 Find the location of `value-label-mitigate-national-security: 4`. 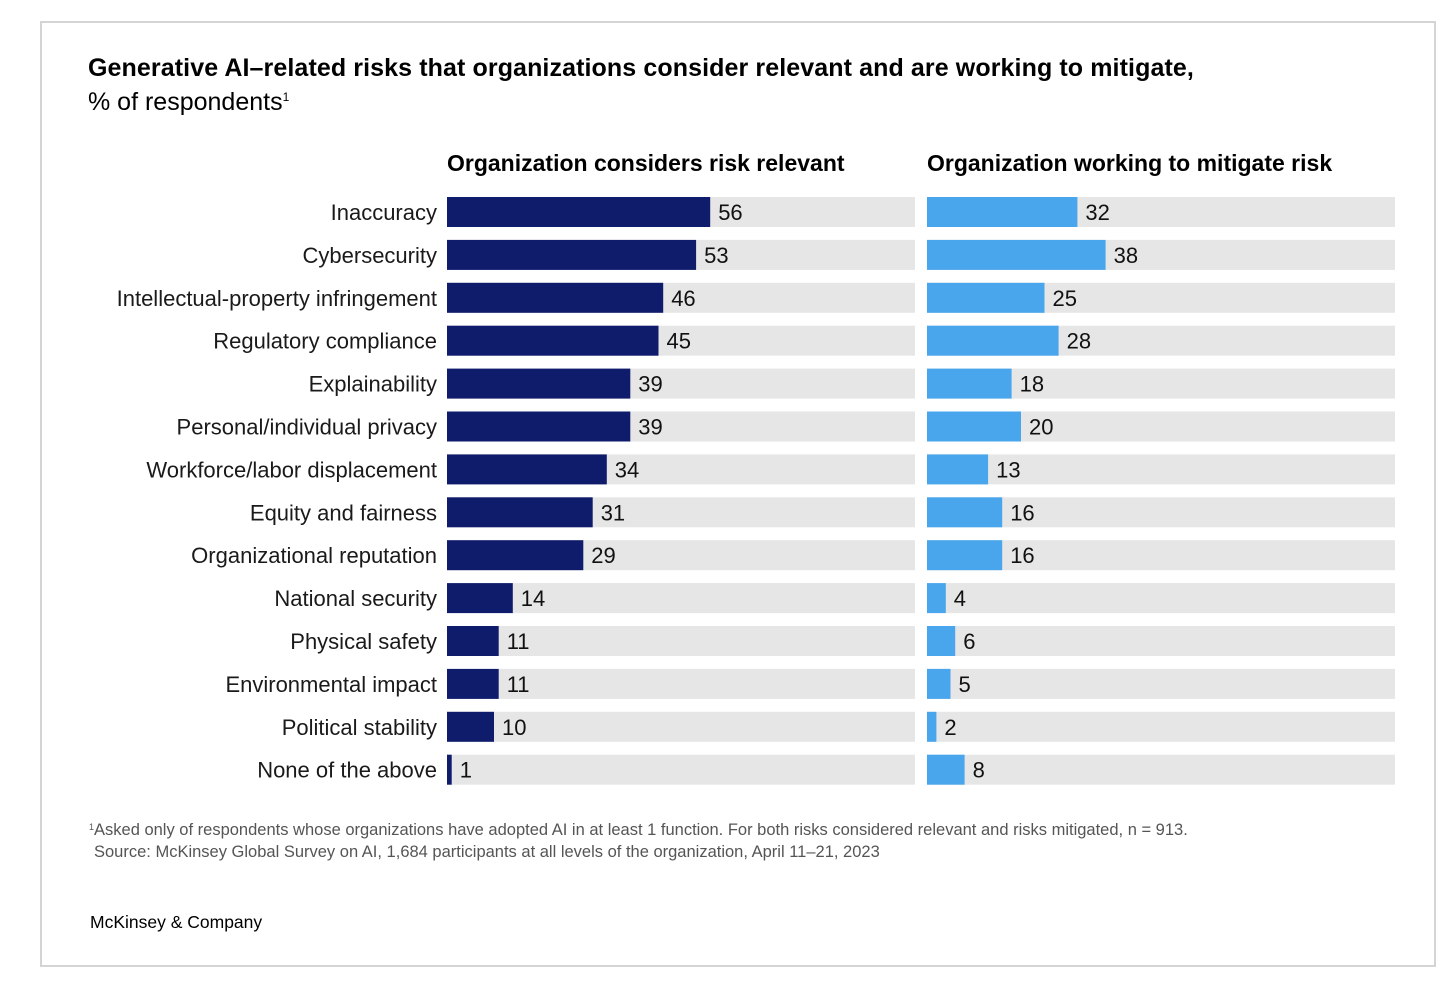

value-label-mitigate-national-security: 4 is located at coordinates (960, 598).